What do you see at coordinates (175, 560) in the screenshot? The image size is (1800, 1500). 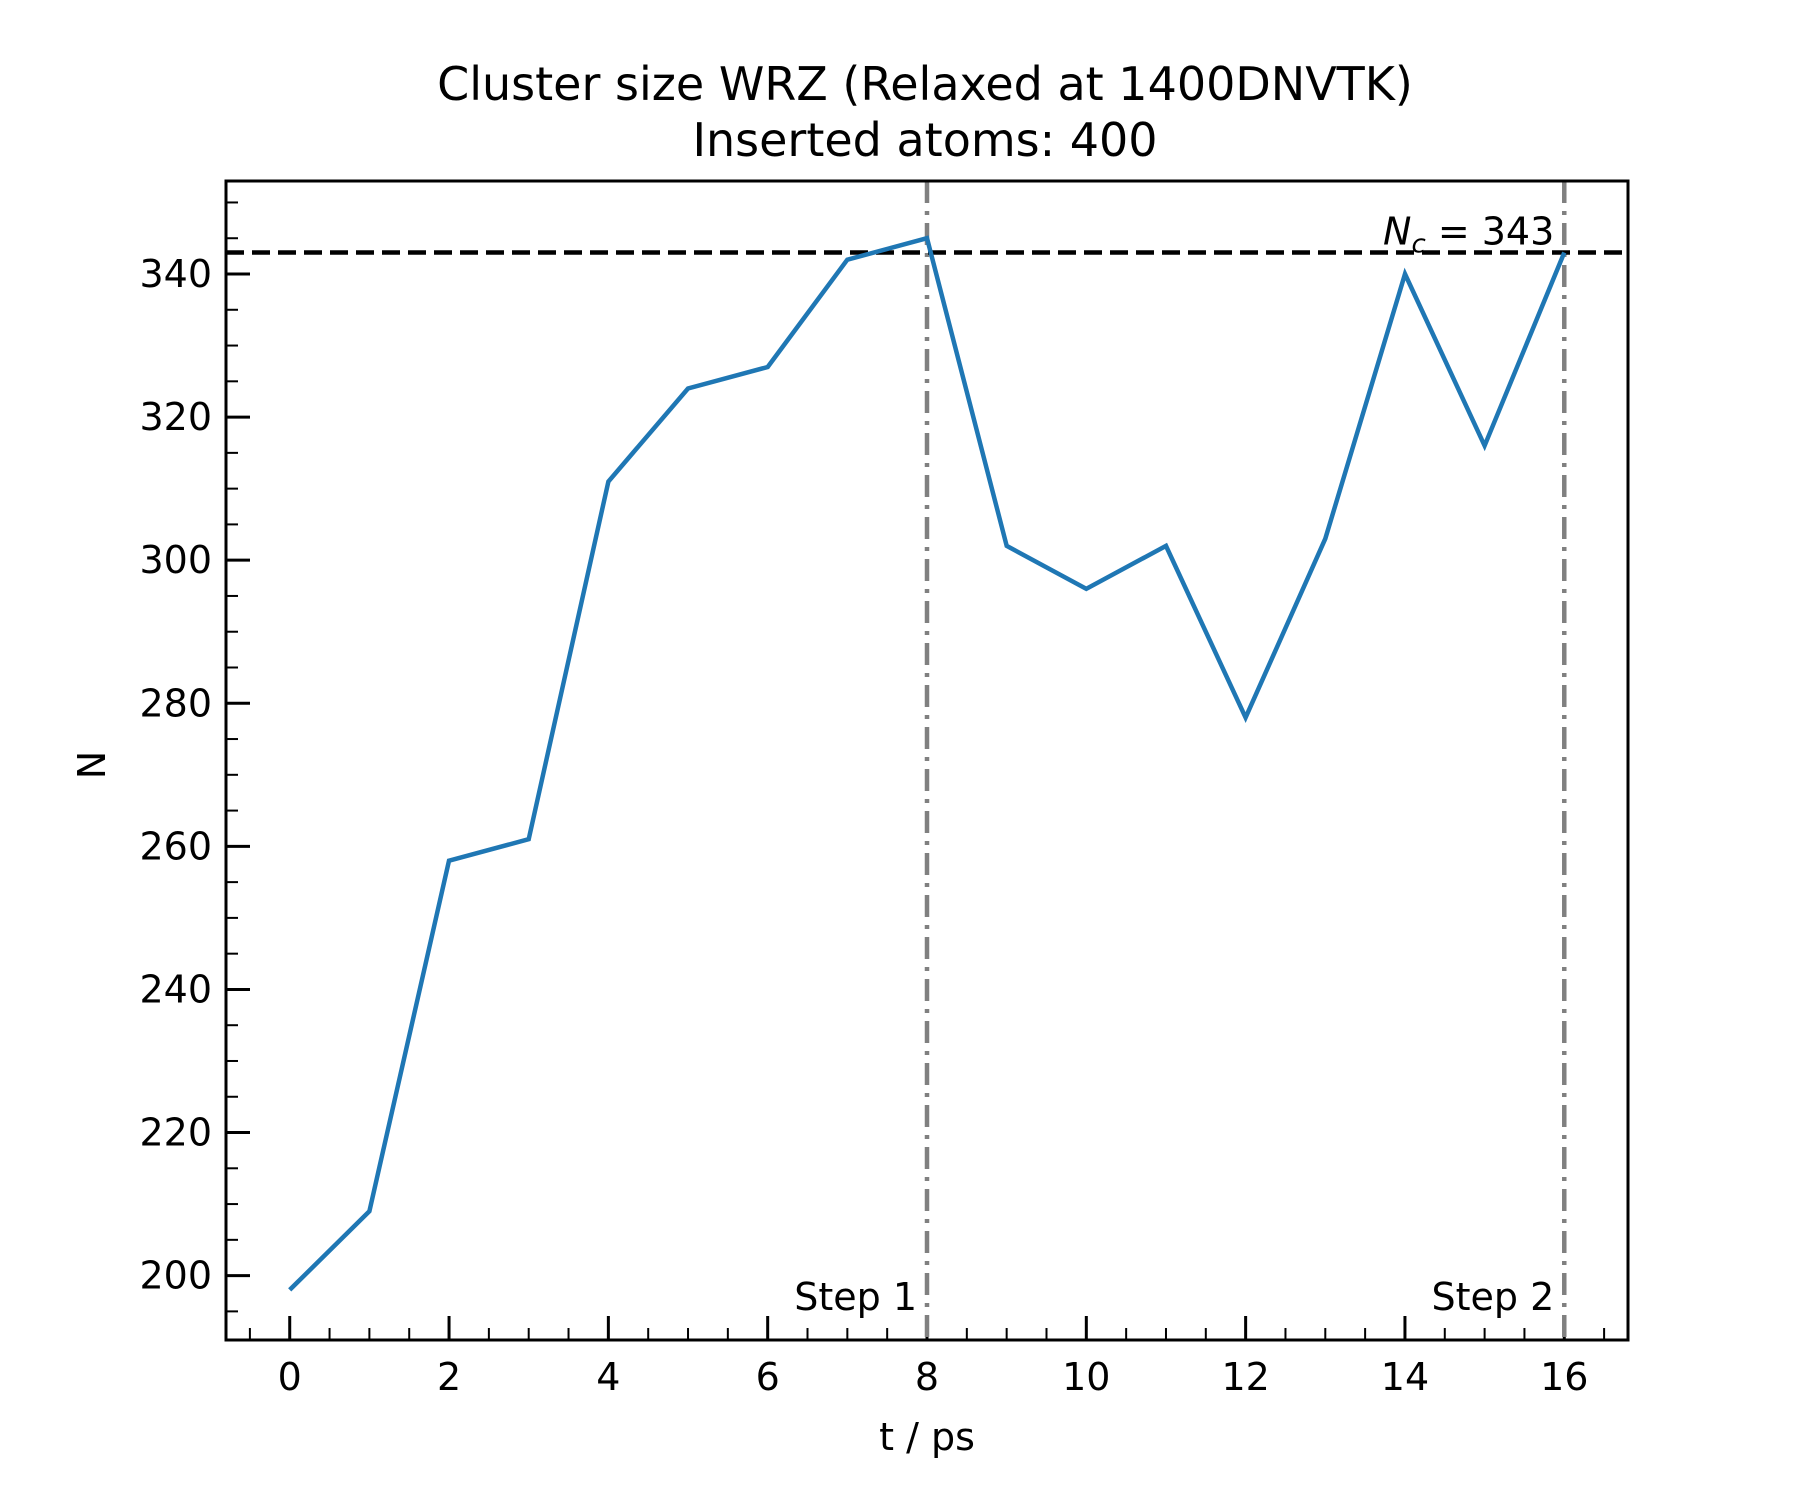 I see `y-tick-label: 300` at bounding box center [175, 560].